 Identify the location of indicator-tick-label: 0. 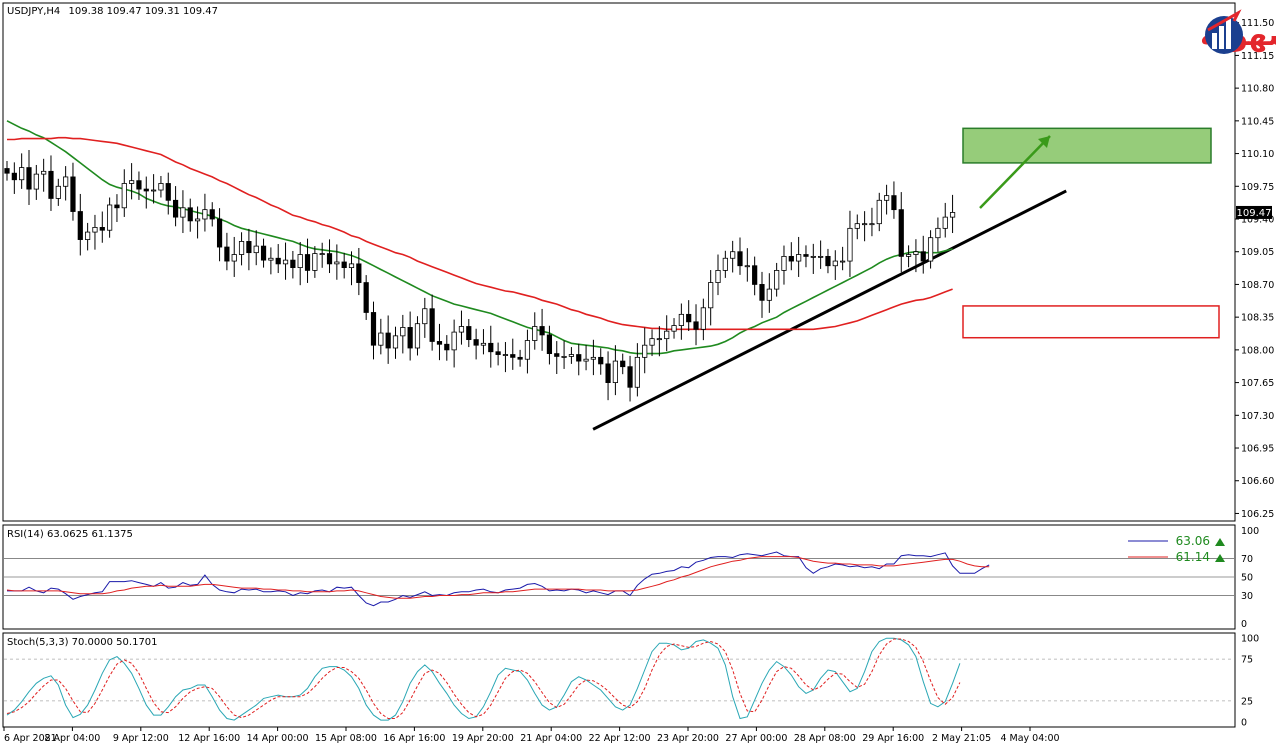
(1244, 624).